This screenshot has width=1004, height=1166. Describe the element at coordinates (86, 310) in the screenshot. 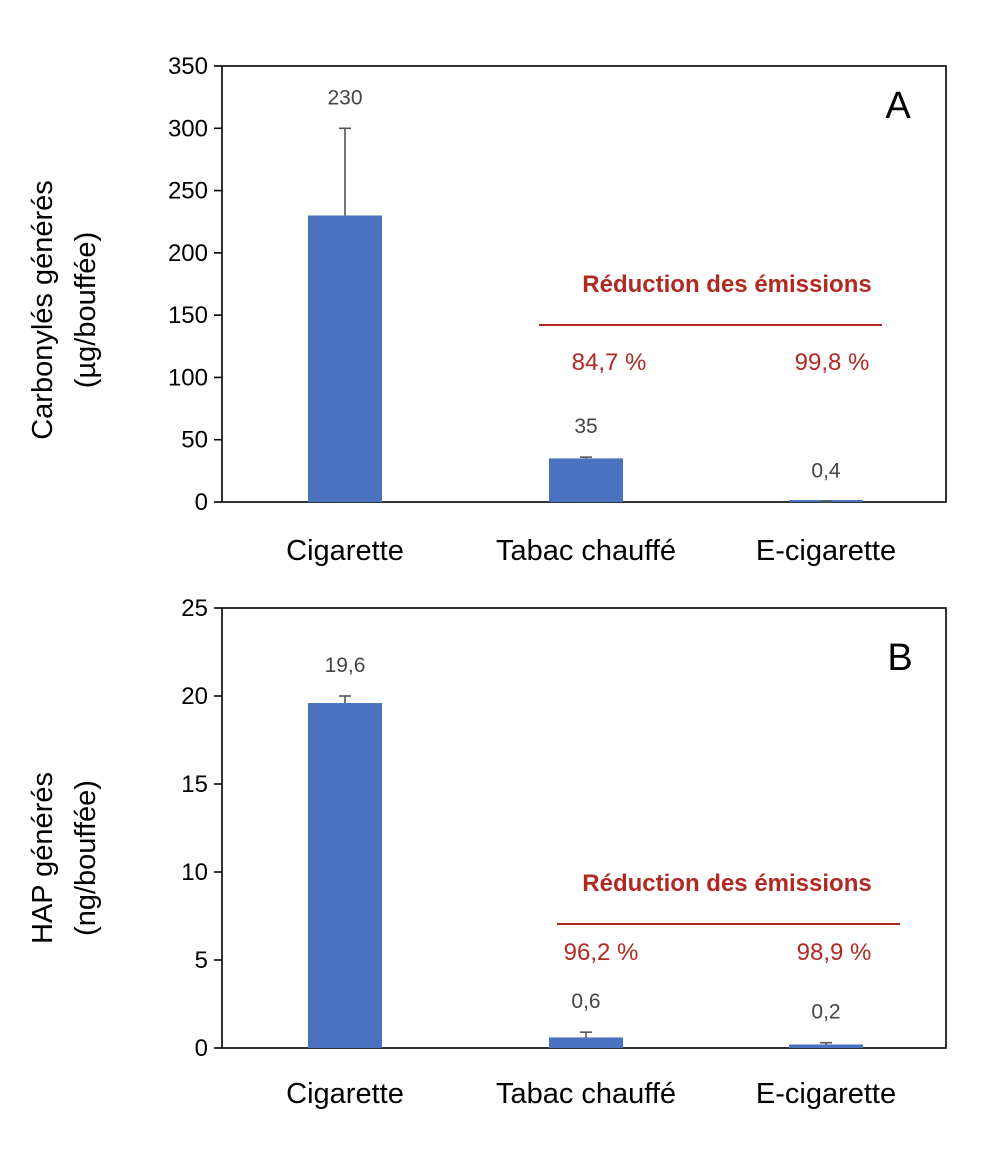

I see `y-axis-subtitle: (µg/bouffée)` at that location.